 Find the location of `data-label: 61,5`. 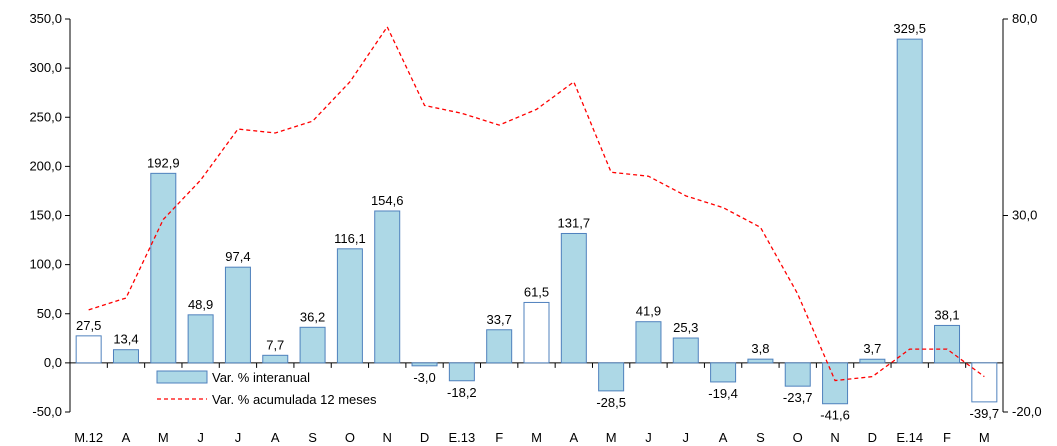

data-label: 61,5 is located at coordinates (536, 291).